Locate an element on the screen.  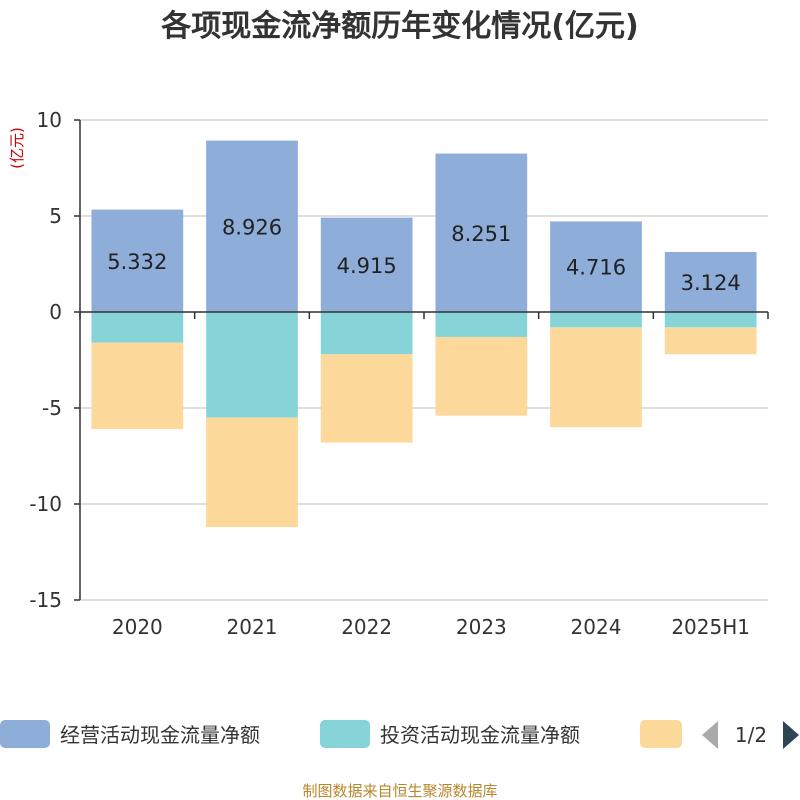
bar-s2-2021 is located at coordinates (252, 472).